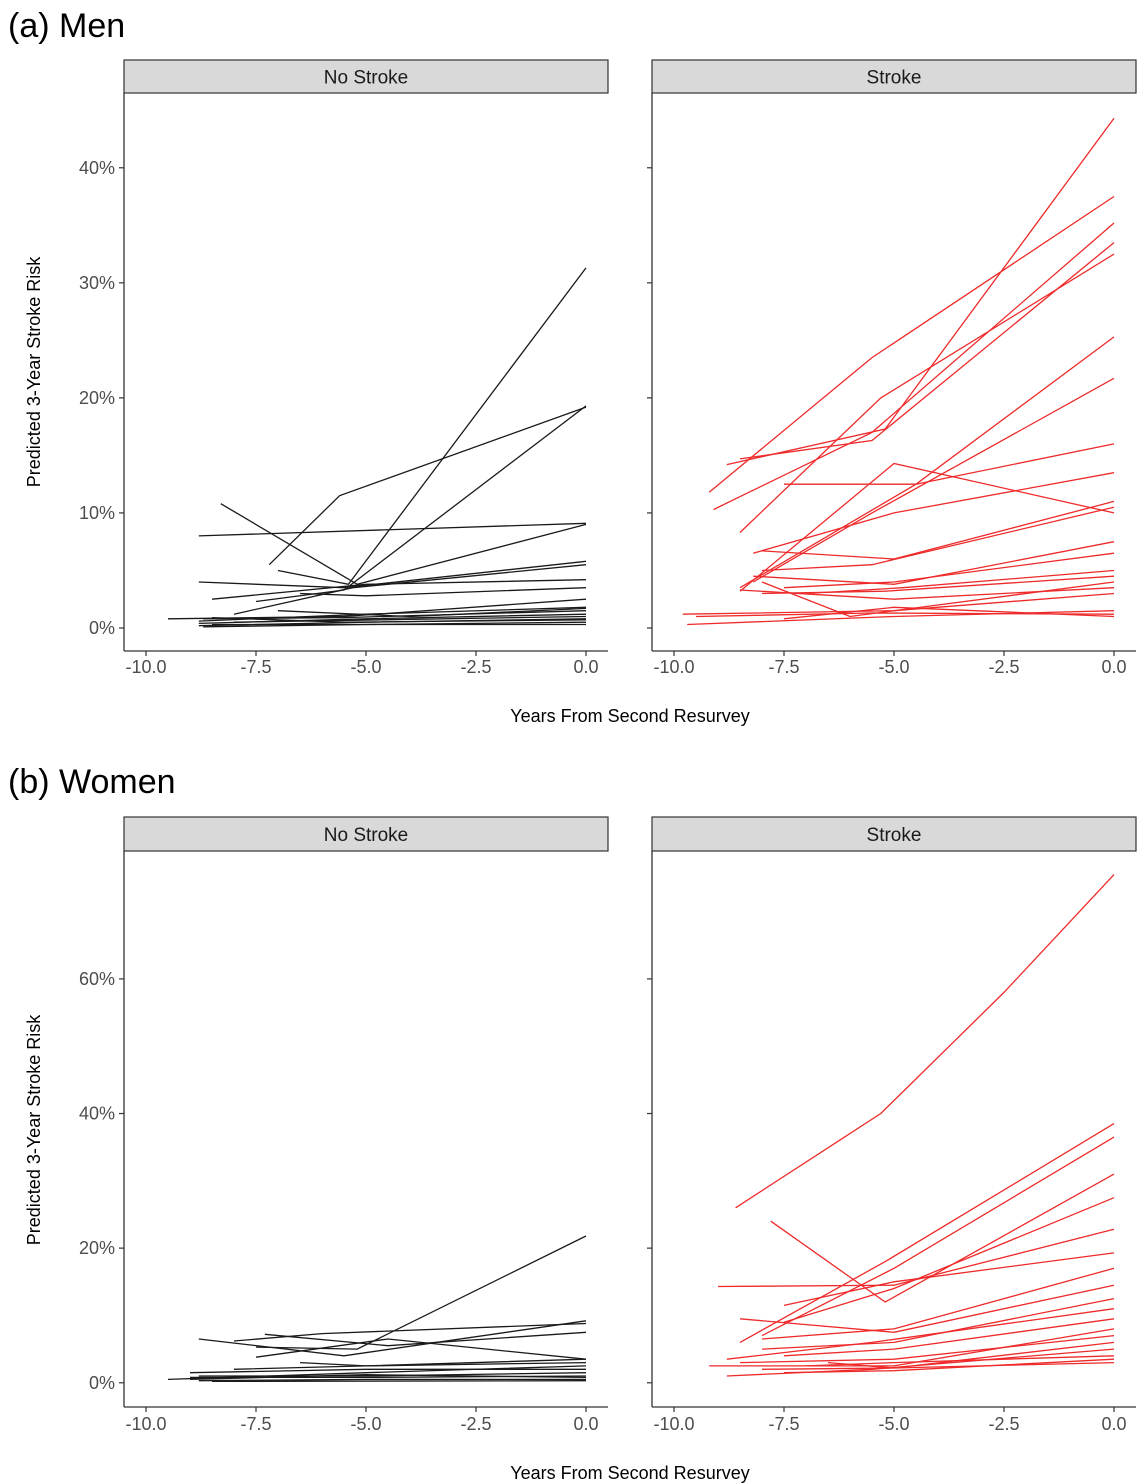  Describe the element at coordinates (66, 26) in the screenshot. I see `panel-title: (a) Men` at that location.